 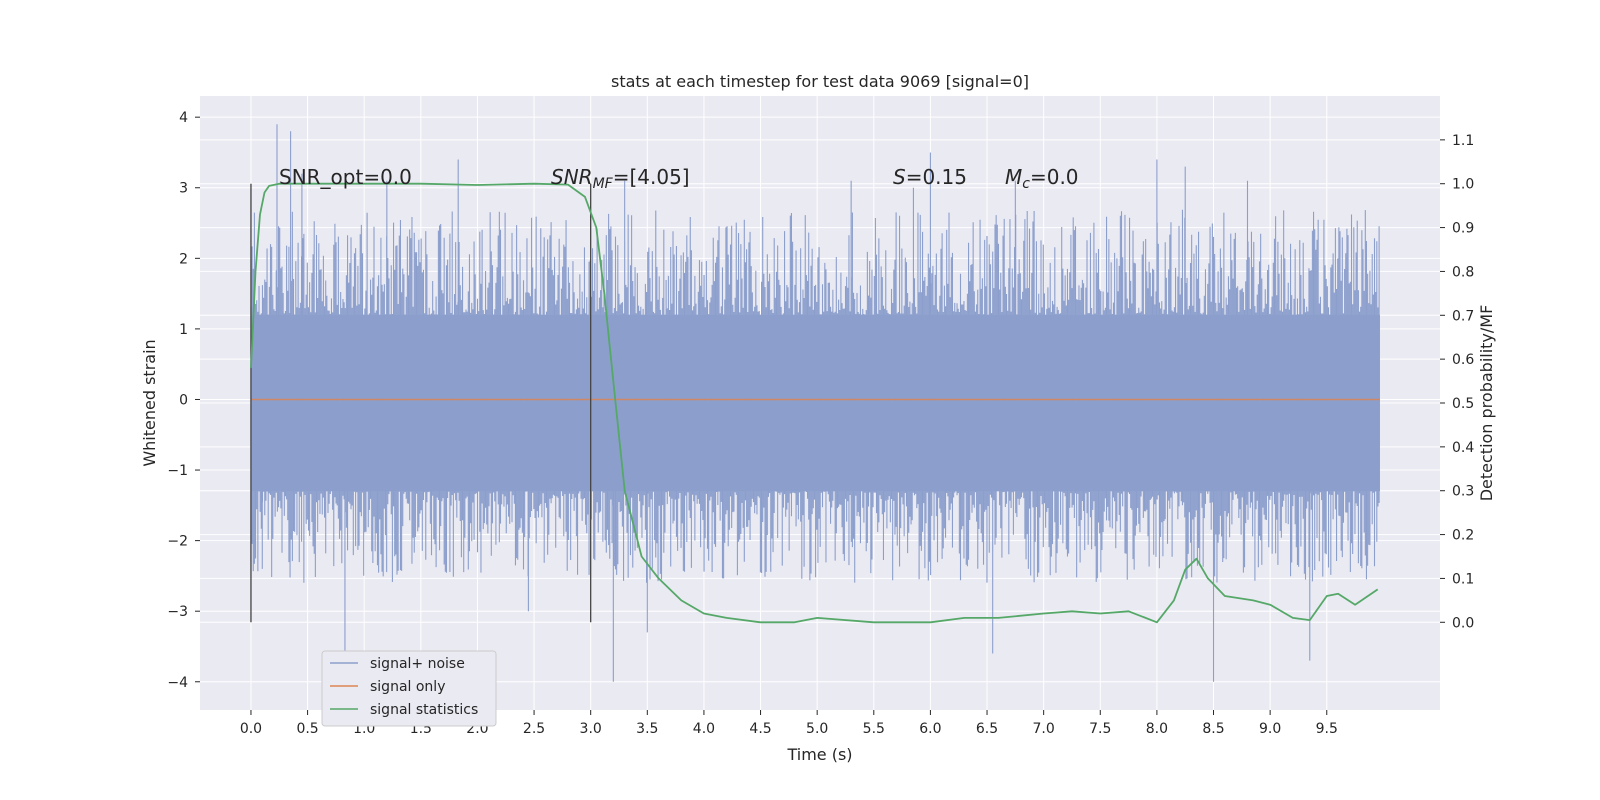 I want to click on y2-tick-label: 0.6, so click(x=1463, y=360).